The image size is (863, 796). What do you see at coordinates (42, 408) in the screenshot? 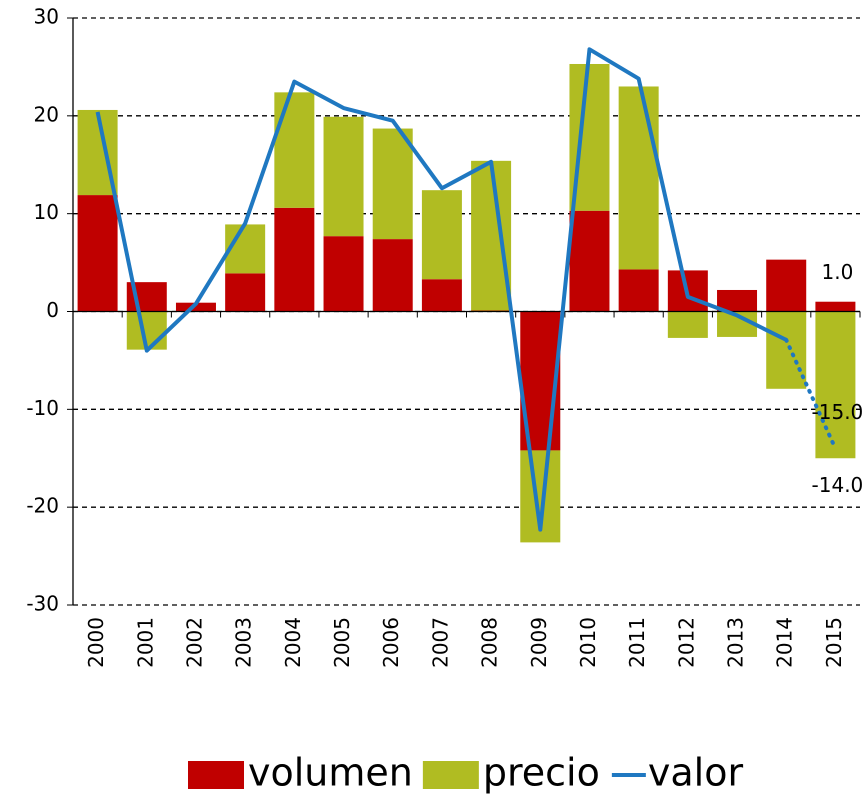
I see `y-tick-label: -10` at bounding box center [42, 408].